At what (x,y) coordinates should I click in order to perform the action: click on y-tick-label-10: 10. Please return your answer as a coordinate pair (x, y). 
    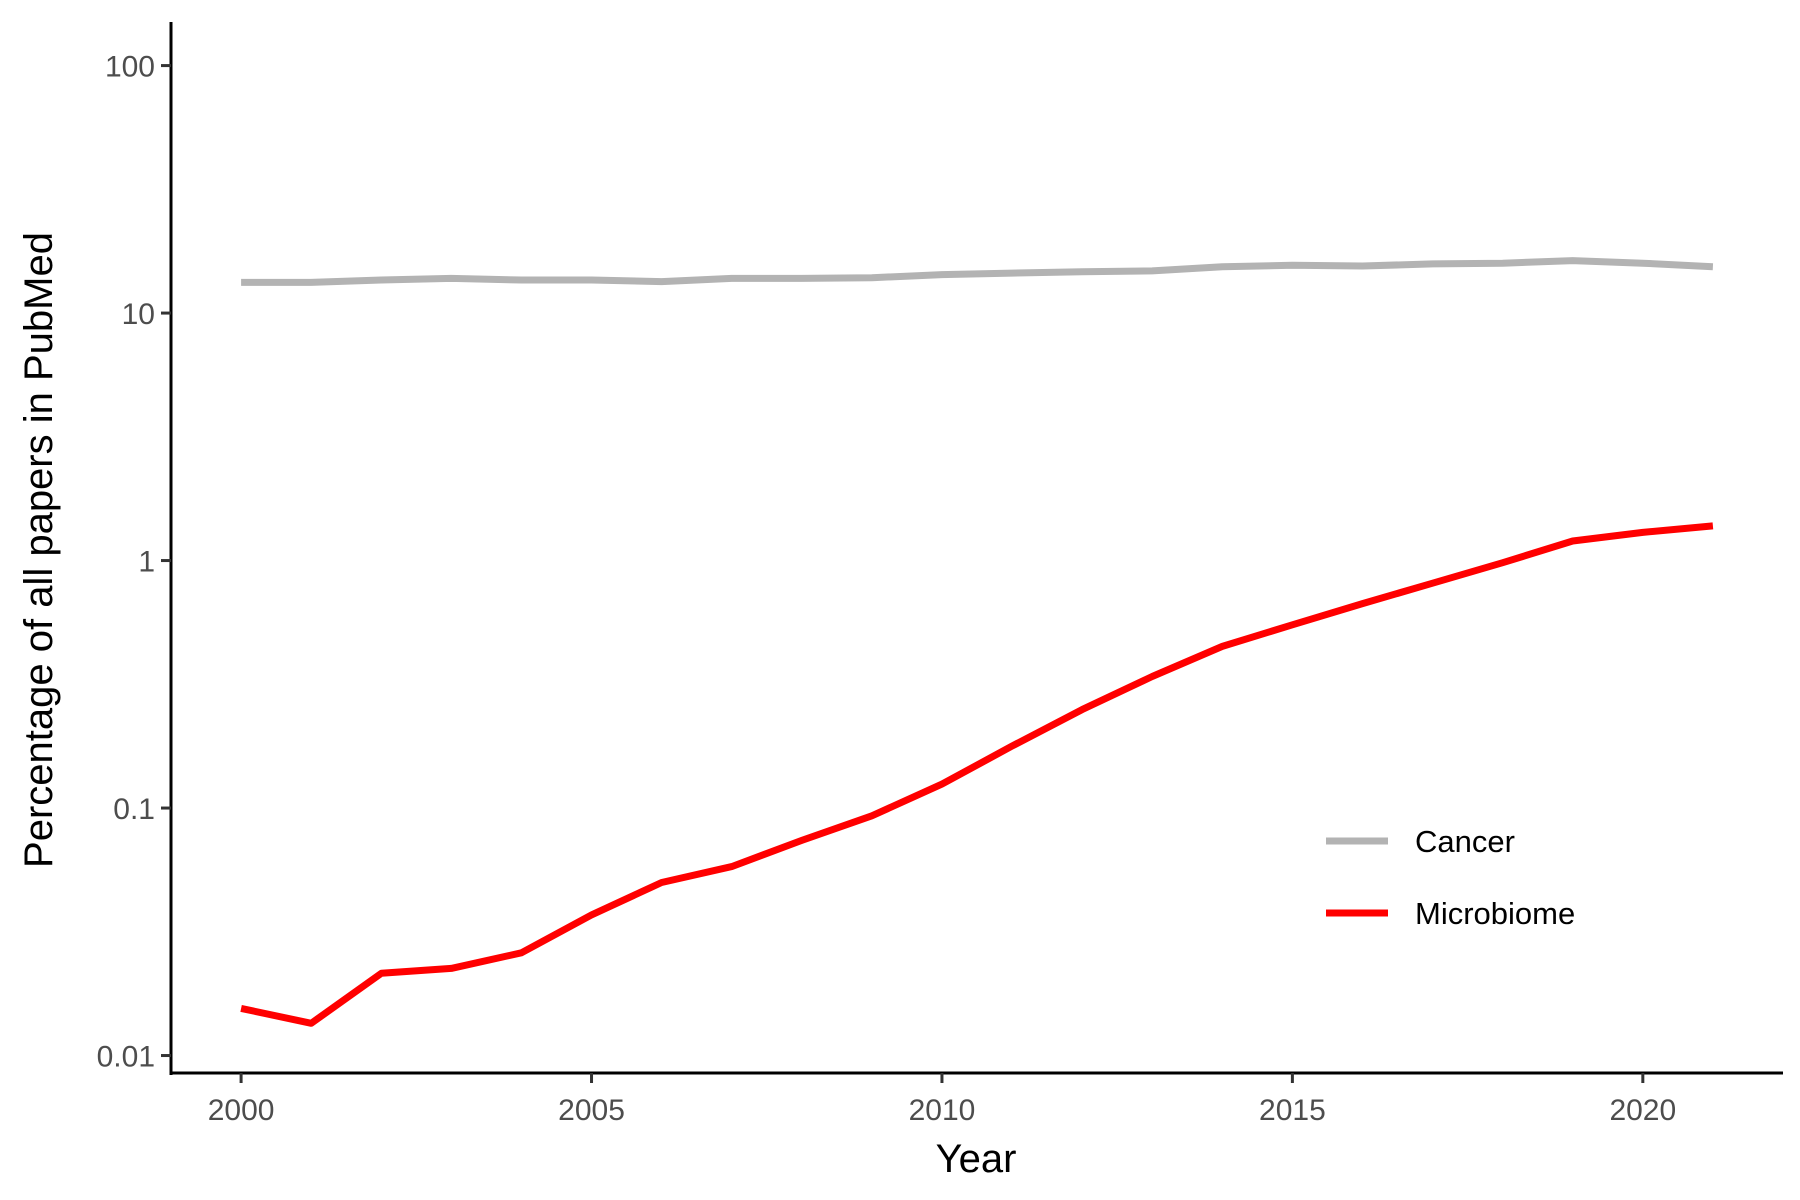
    Looking at the image, I should click on (138, 314).